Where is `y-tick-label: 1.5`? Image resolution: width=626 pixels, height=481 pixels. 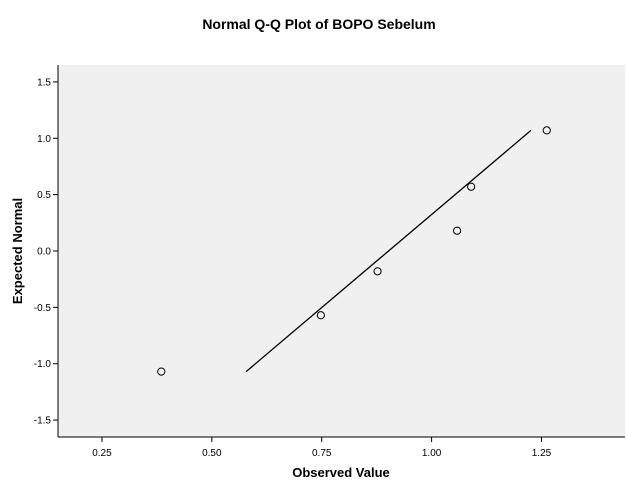 y-tick-label: 1.5 is located at coordinates (44, 82).